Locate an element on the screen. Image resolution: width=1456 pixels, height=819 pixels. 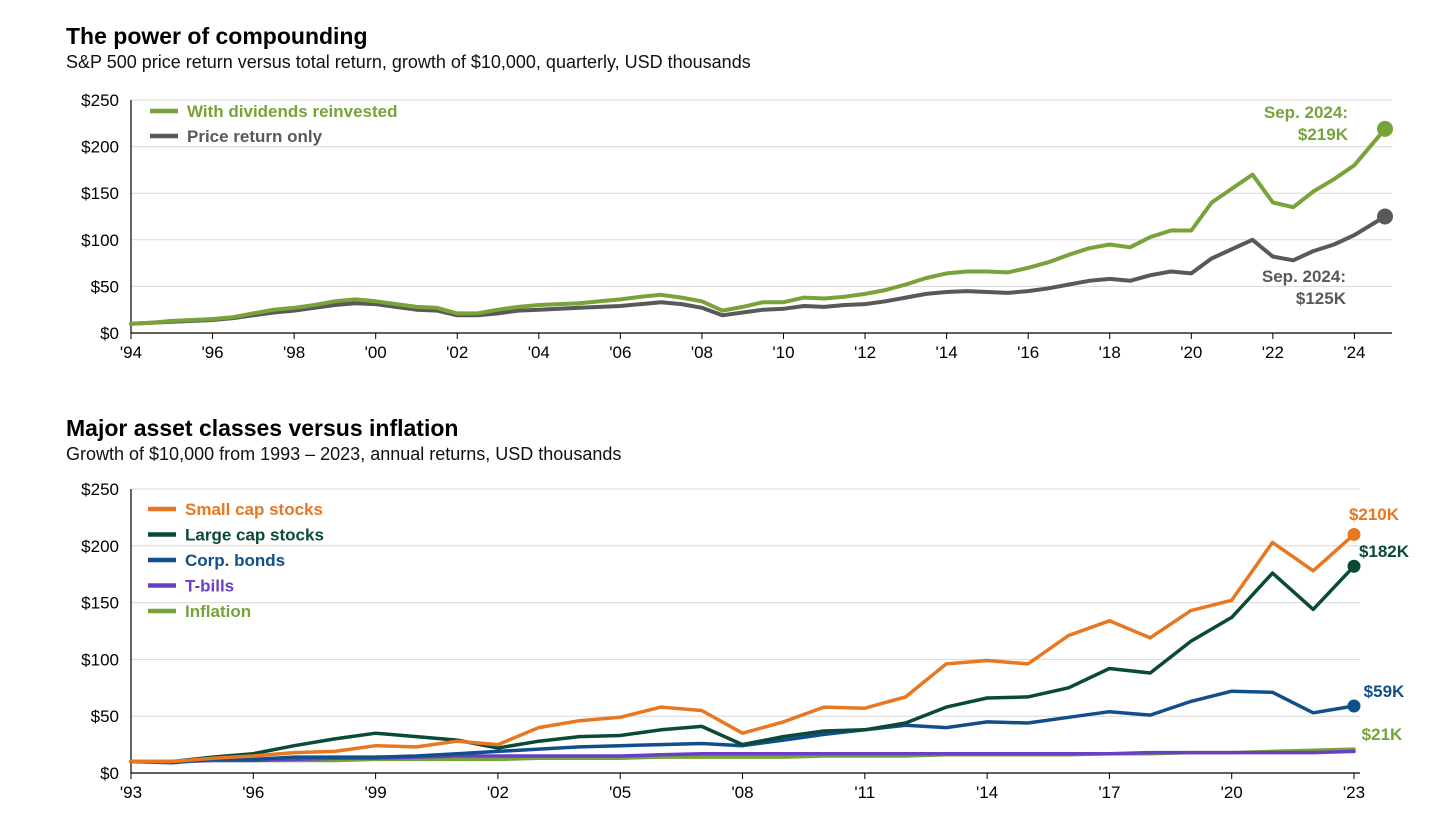
legend-label: Small cap stocks is located at coordinates (254, 509).